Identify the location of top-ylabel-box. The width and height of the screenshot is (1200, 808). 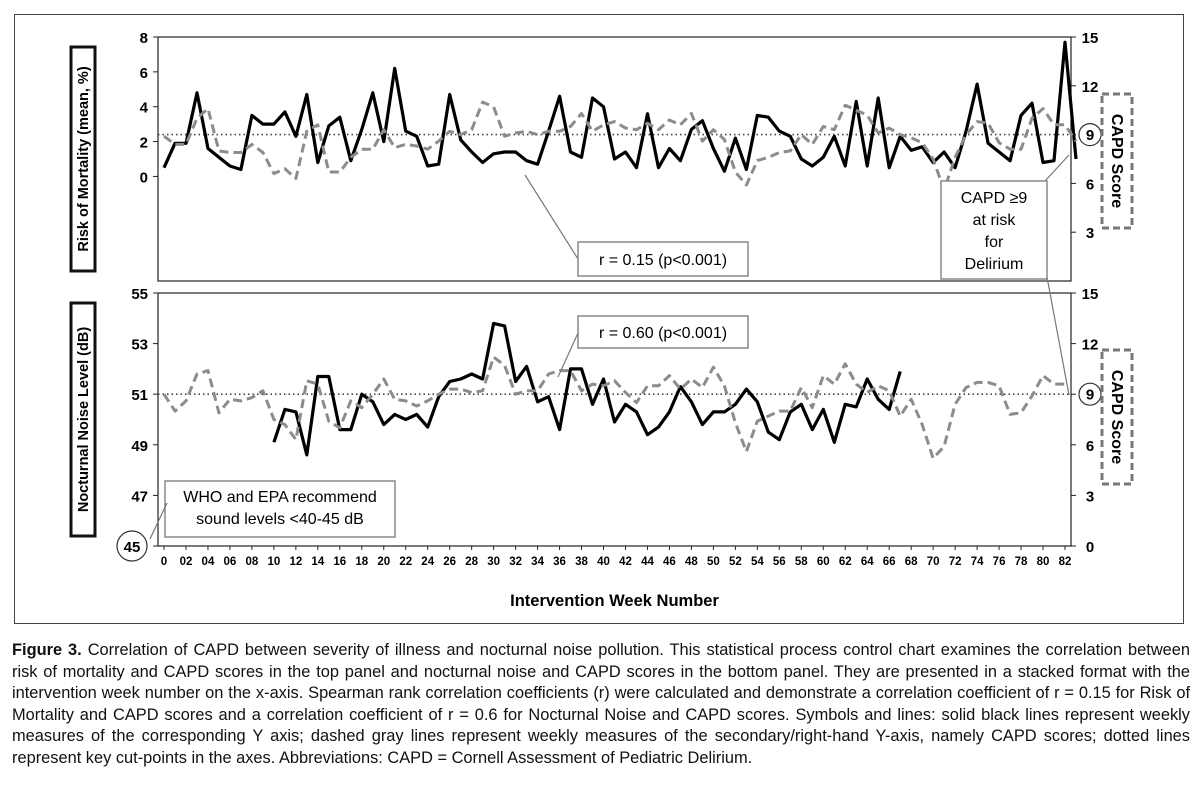
(83, 159).